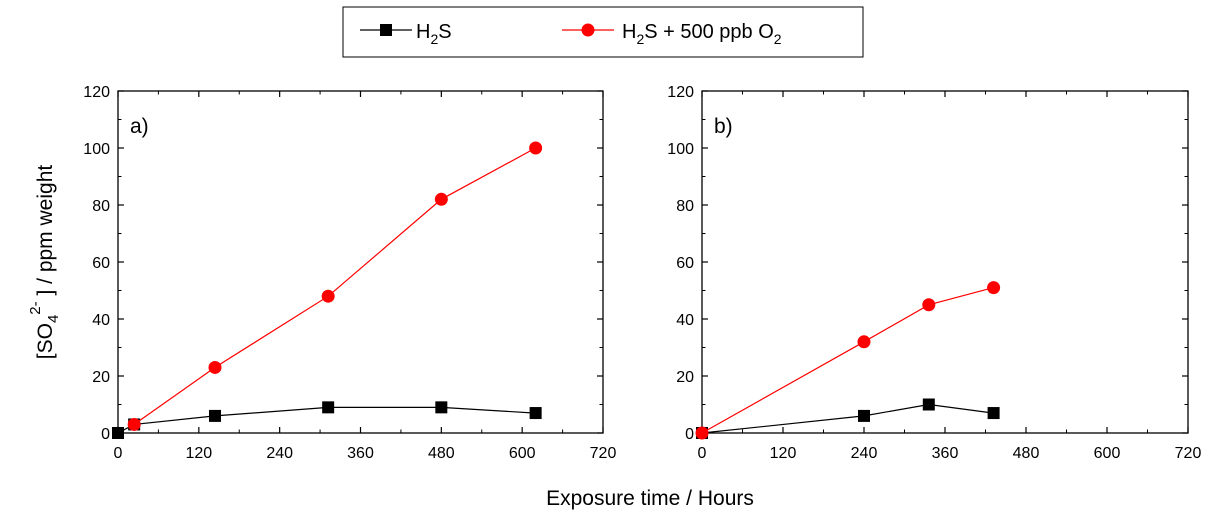  I want to click on x-axis-title: Exposure time / Hours, so click(650, 498).